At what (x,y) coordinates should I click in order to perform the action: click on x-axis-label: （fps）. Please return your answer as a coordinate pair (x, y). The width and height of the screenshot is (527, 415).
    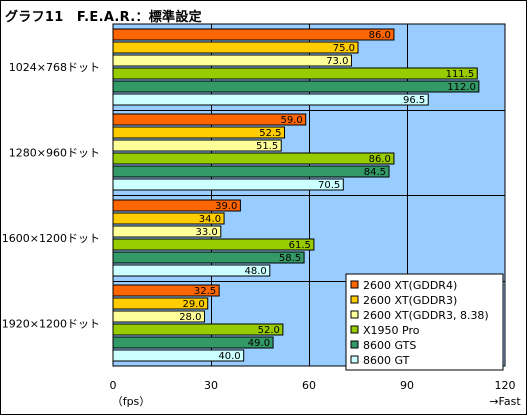
    Looking at the image, I should click on (131, 401).